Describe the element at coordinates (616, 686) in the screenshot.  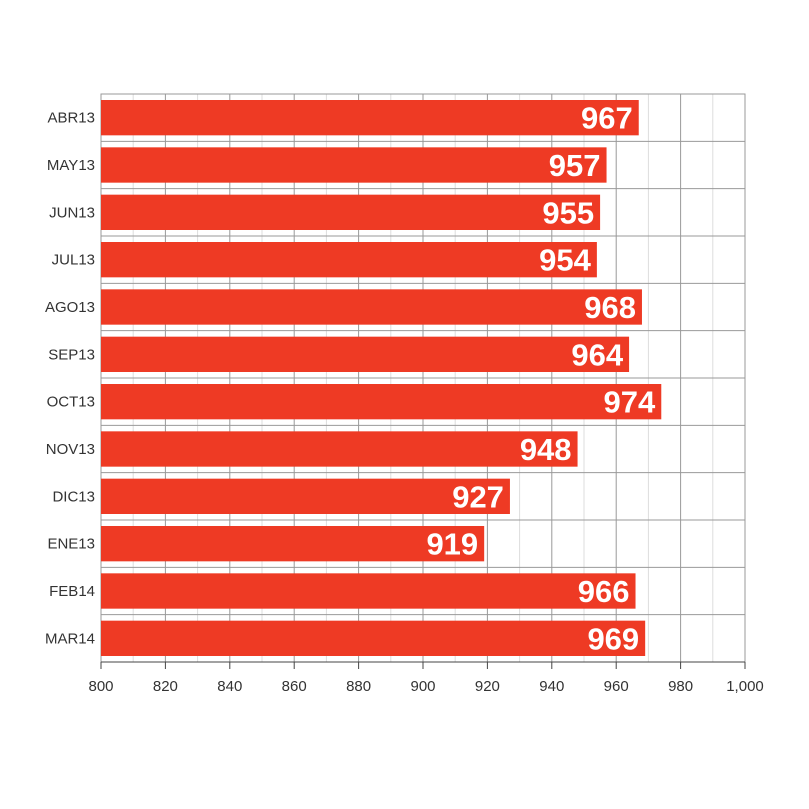
I see `x-tick-label: 960` at that location.